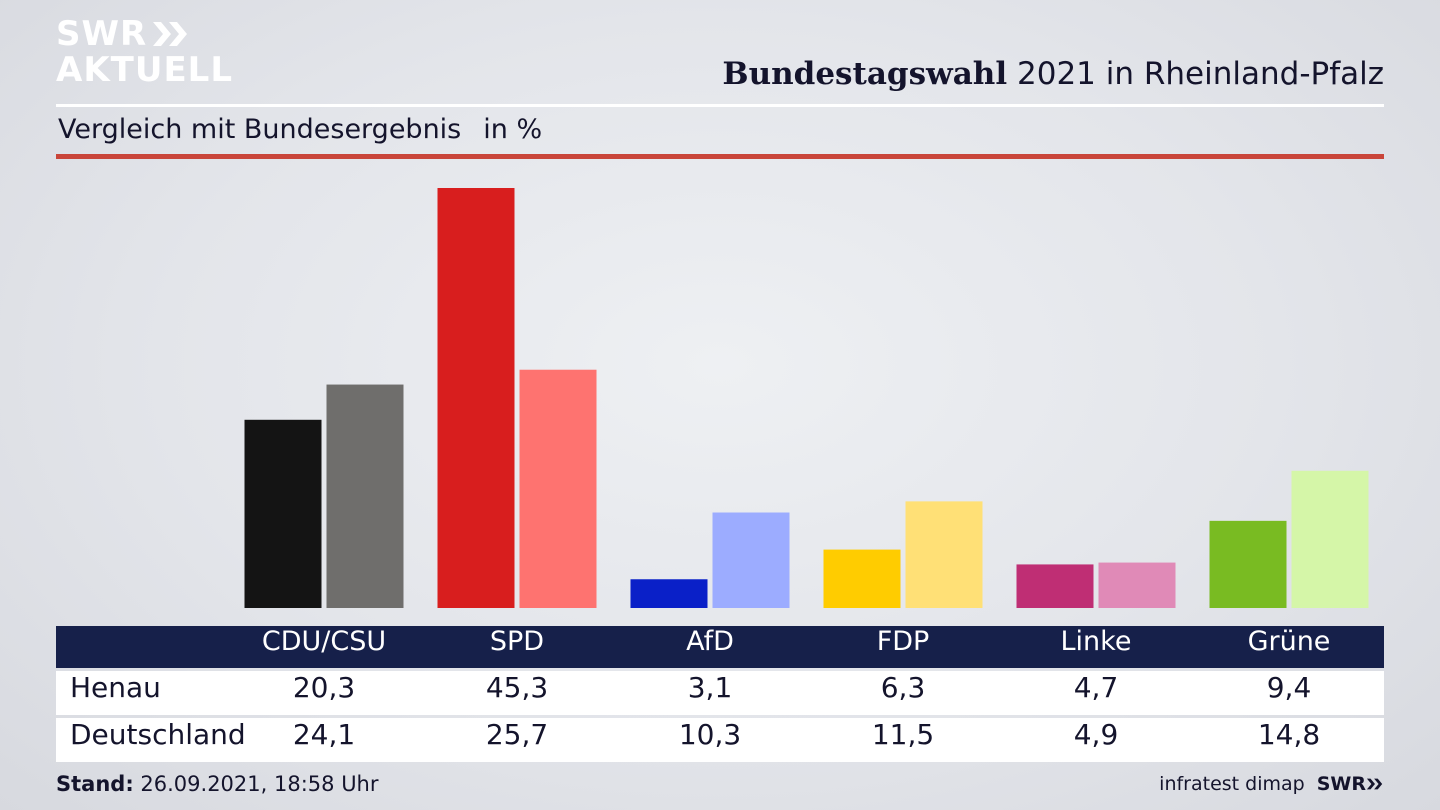 The image size is (1440, 810). Describe the element at coordinates (115, 687) in the screenshot. I see `row-label: Henau` at that location.